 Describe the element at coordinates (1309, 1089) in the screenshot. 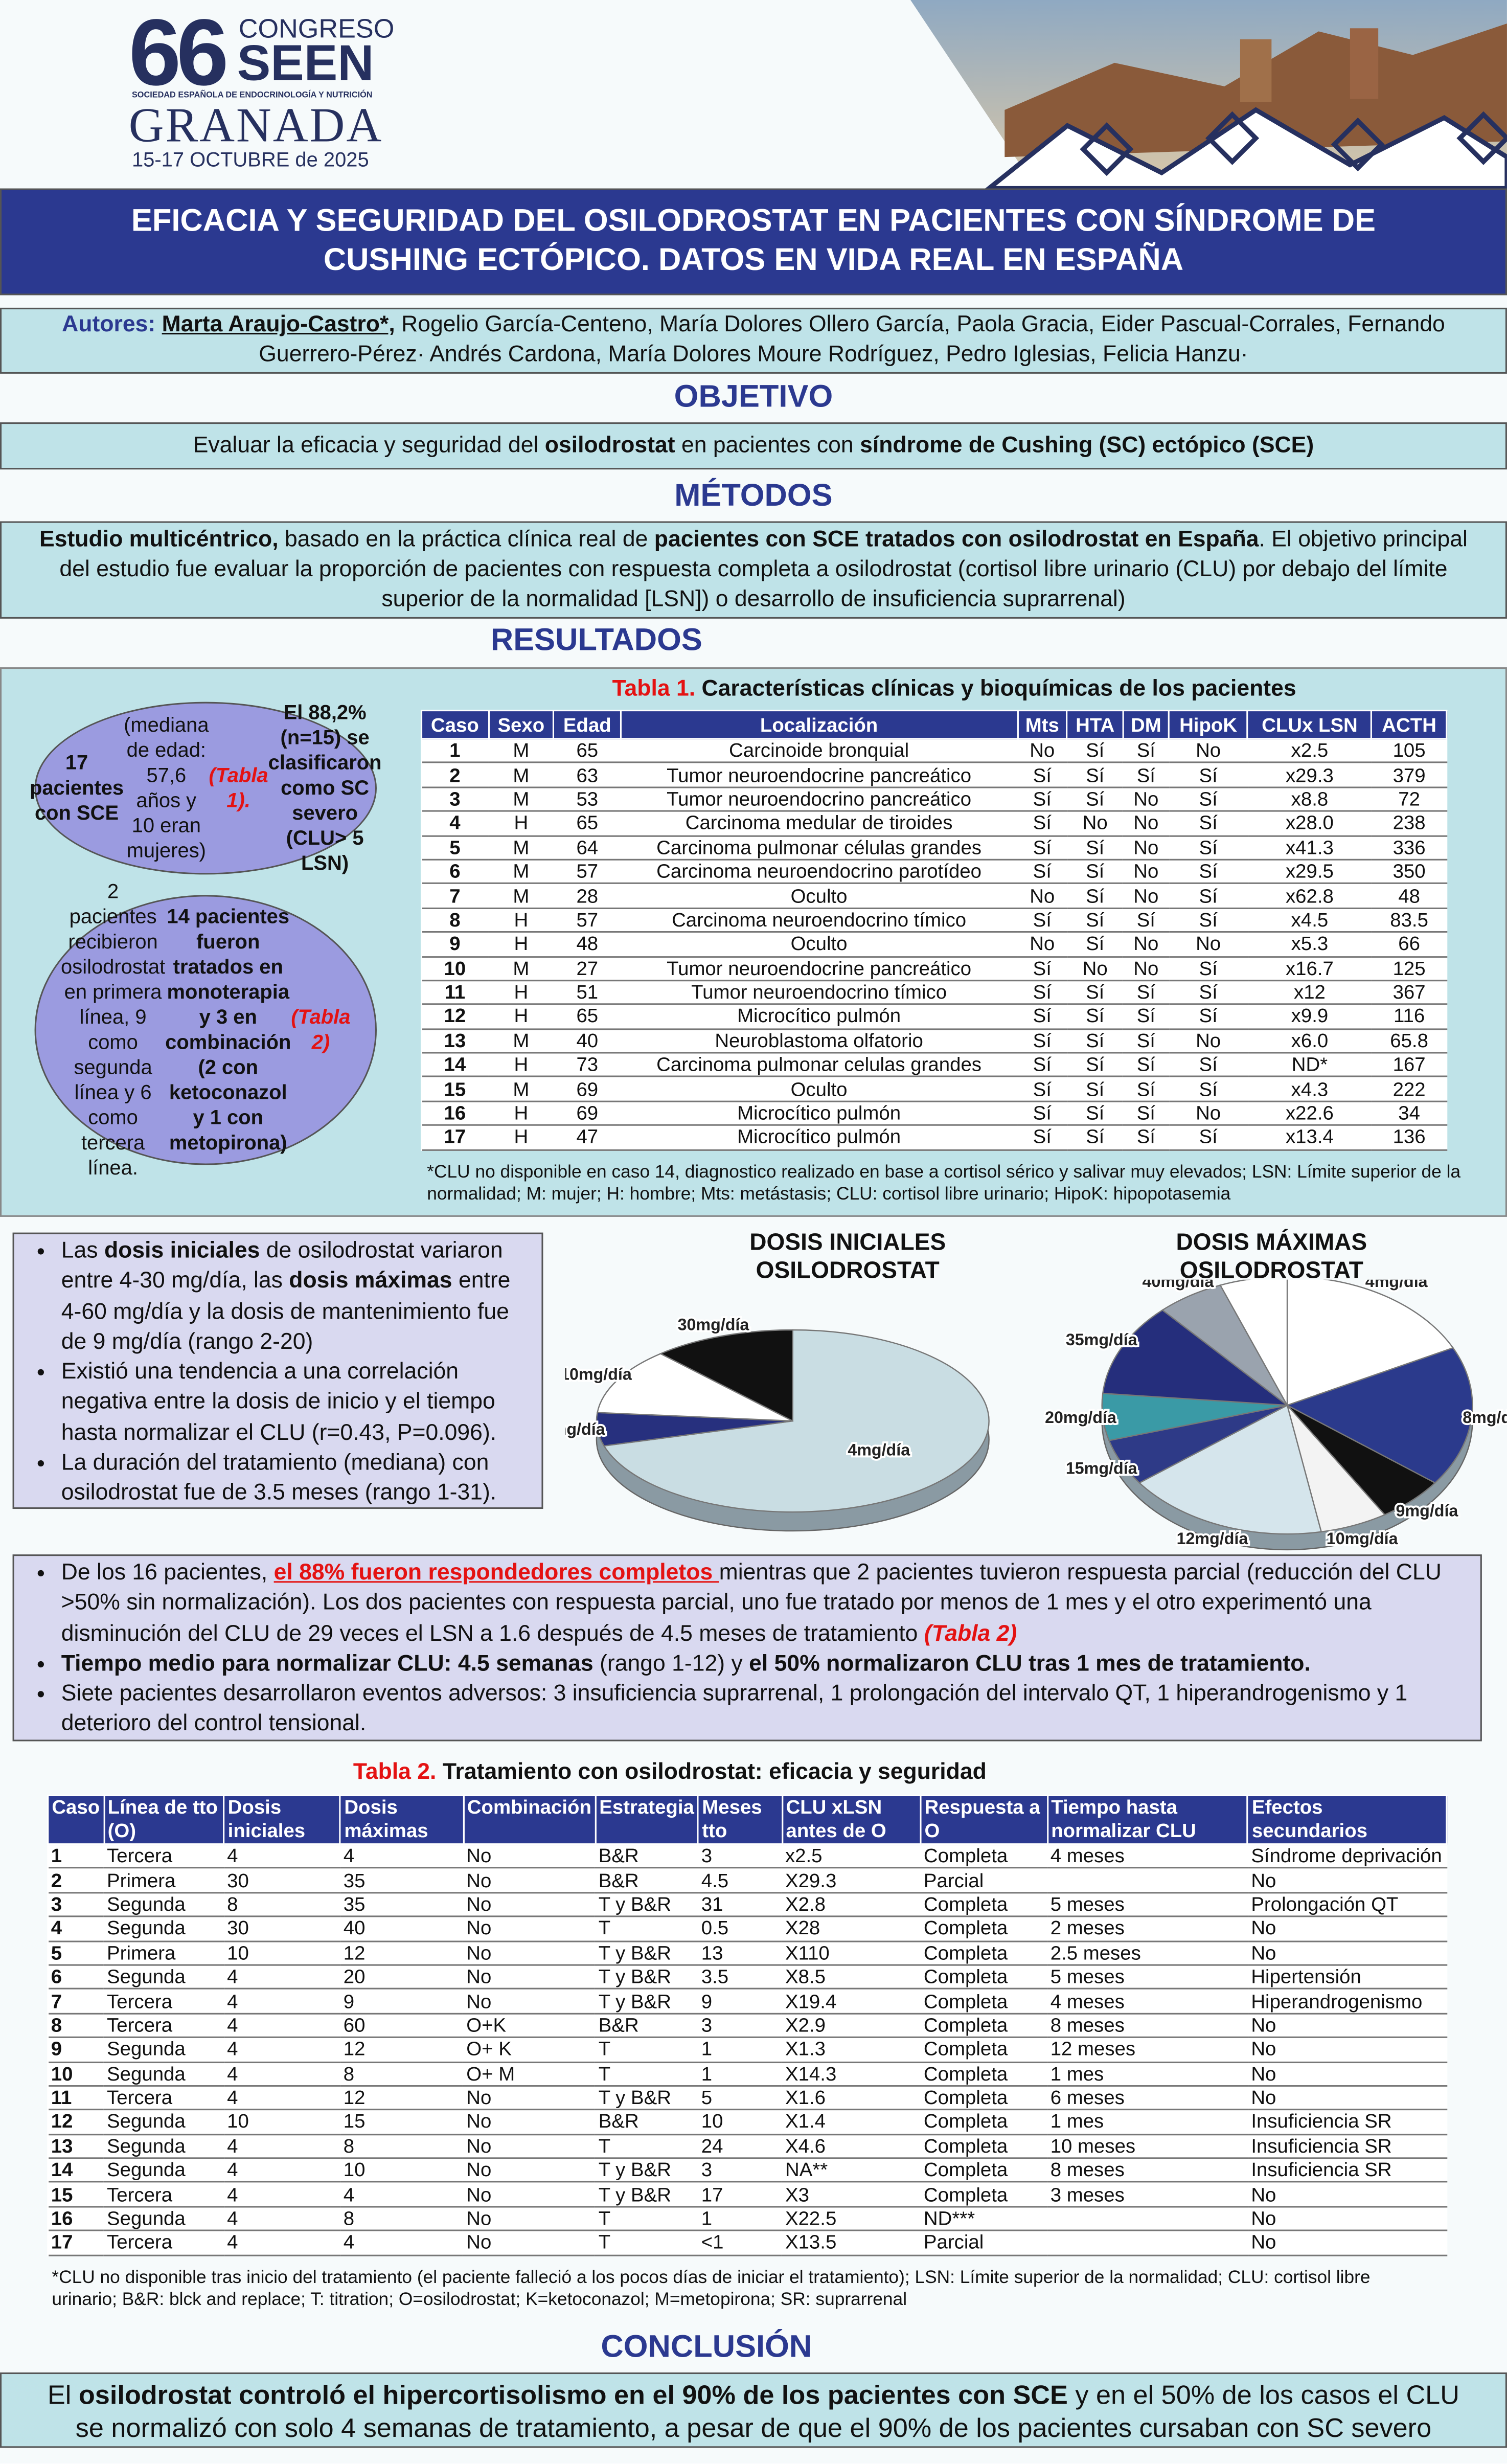

I see `table-cell: x4.3` at that location.